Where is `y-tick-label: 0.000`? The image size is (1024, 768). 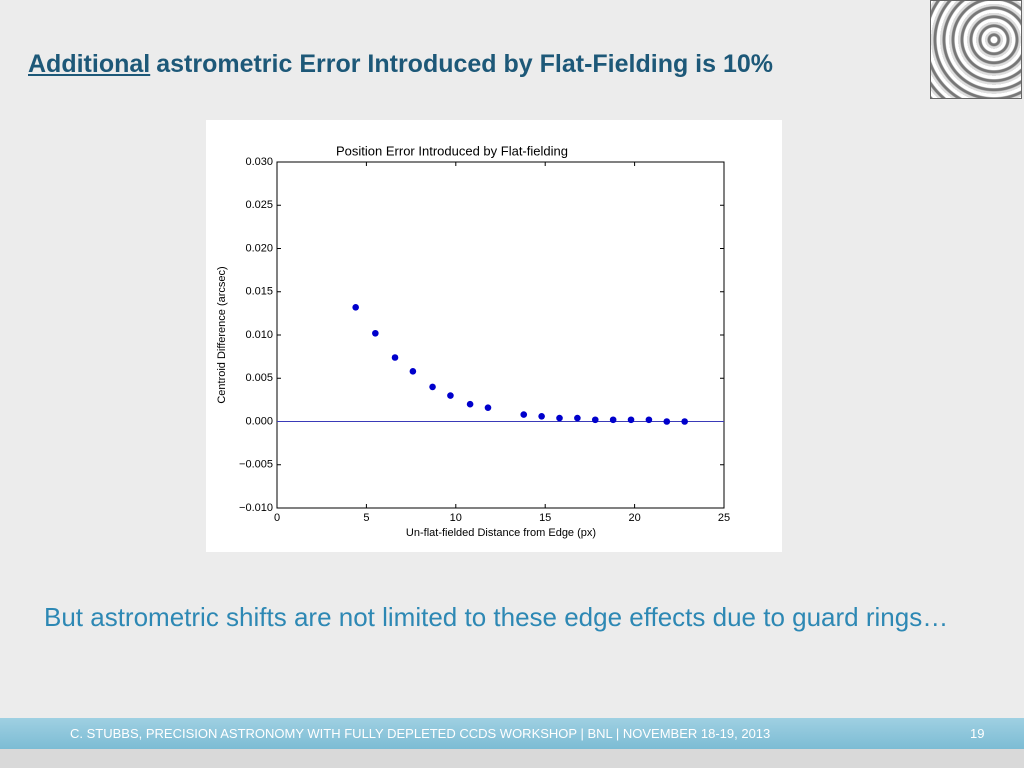
y-tick-label: 0.000 is located at coordinates (259, 421).